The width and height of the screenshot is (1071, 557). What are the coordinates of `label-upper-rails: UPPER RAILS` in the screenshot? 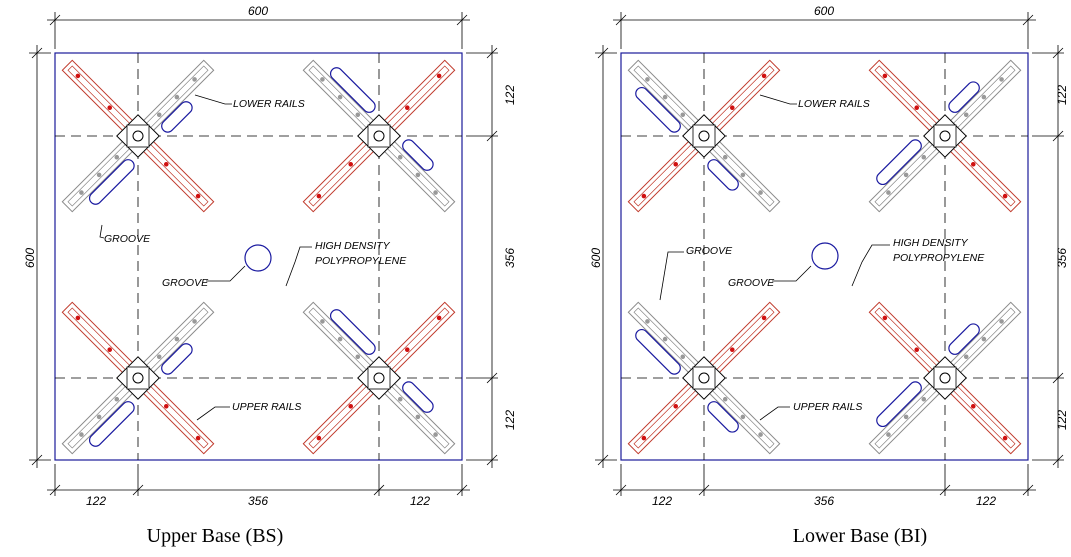 It's located at (827, 407).